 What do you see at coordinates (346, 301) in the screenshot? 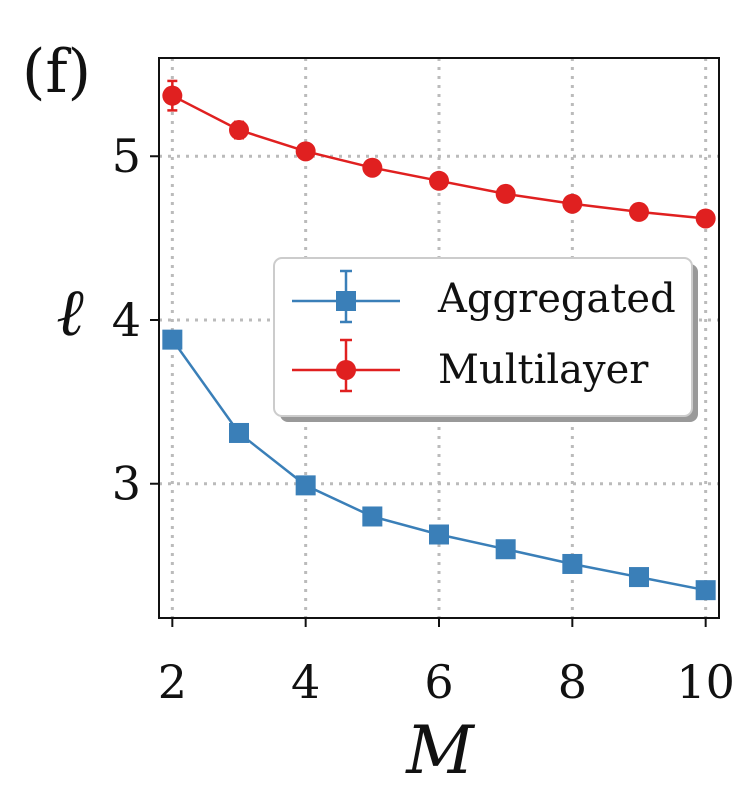
I see `legend-marker-aggregated` at bounding box center [346, 301].